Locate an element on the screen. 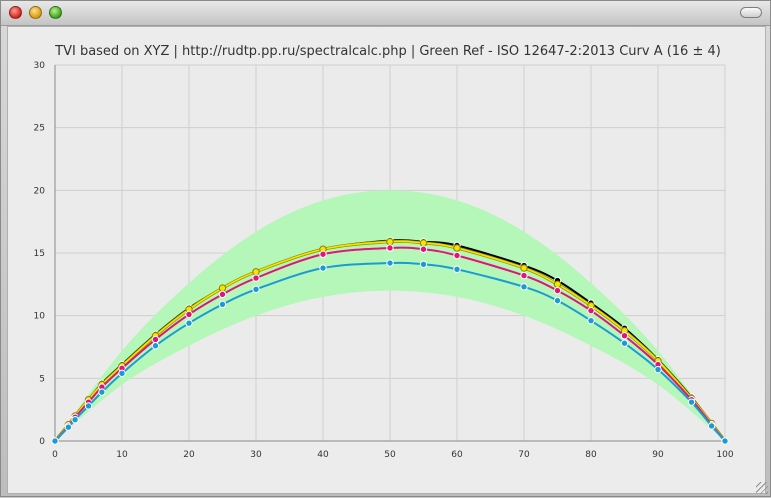 Image resolution: width=771 pixels, height=498 pixels. x-tick-label: 100 is located at coordinates (724, 455).